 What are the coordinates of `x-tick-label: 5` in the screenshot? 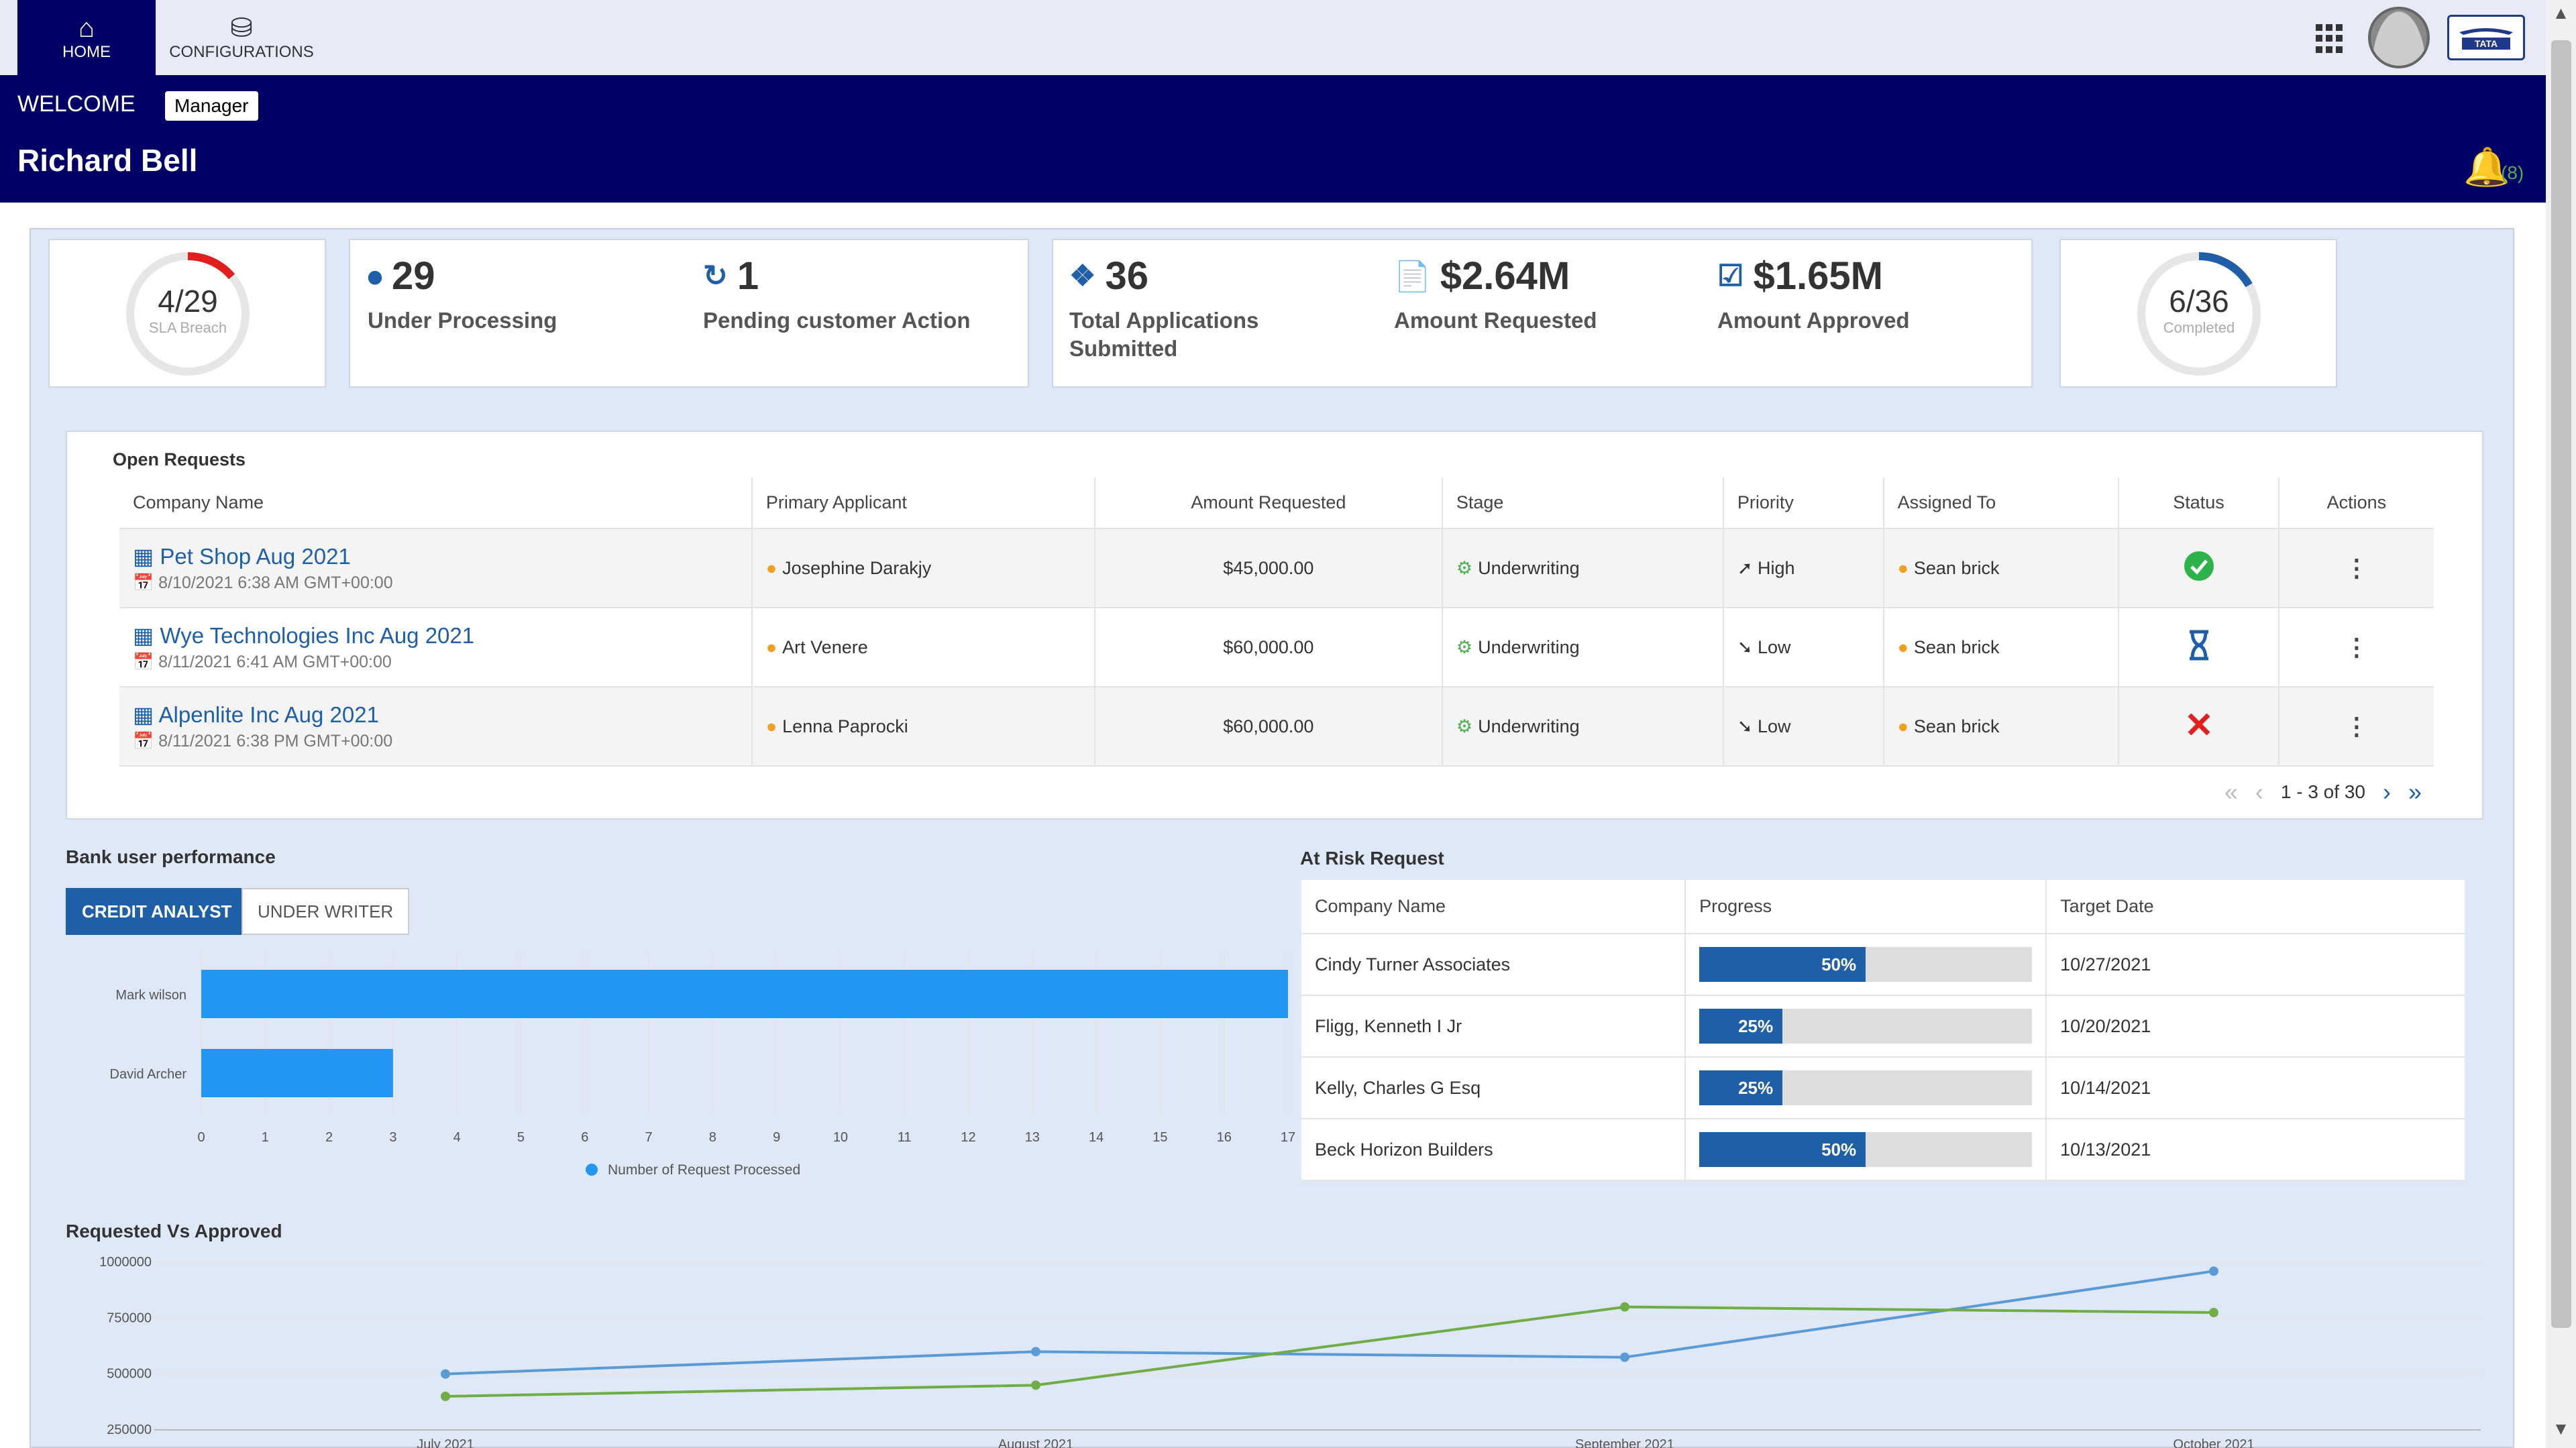 It's located at (521, 1137).